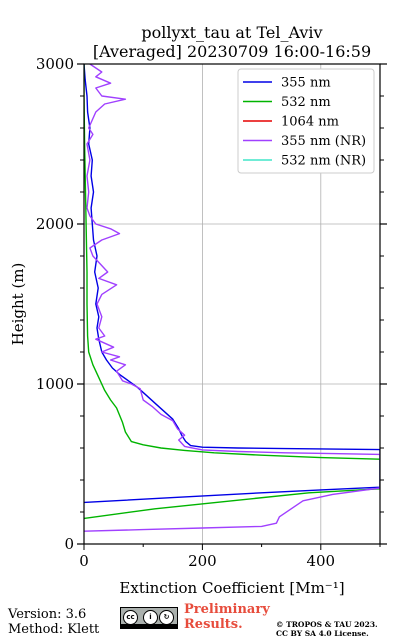  What do you see at coordinates (322, 633) in the screenshot?
I see `license-line: CC BY SA 4.0 License.` at bounding box center [322, 633].